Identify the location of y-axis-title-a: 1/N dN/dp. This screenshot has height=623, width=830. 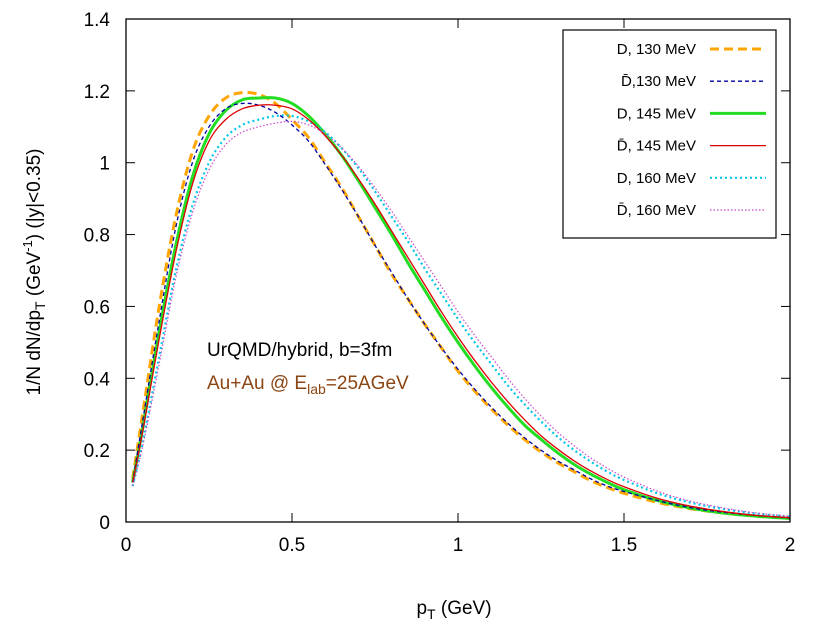
(34, 353).